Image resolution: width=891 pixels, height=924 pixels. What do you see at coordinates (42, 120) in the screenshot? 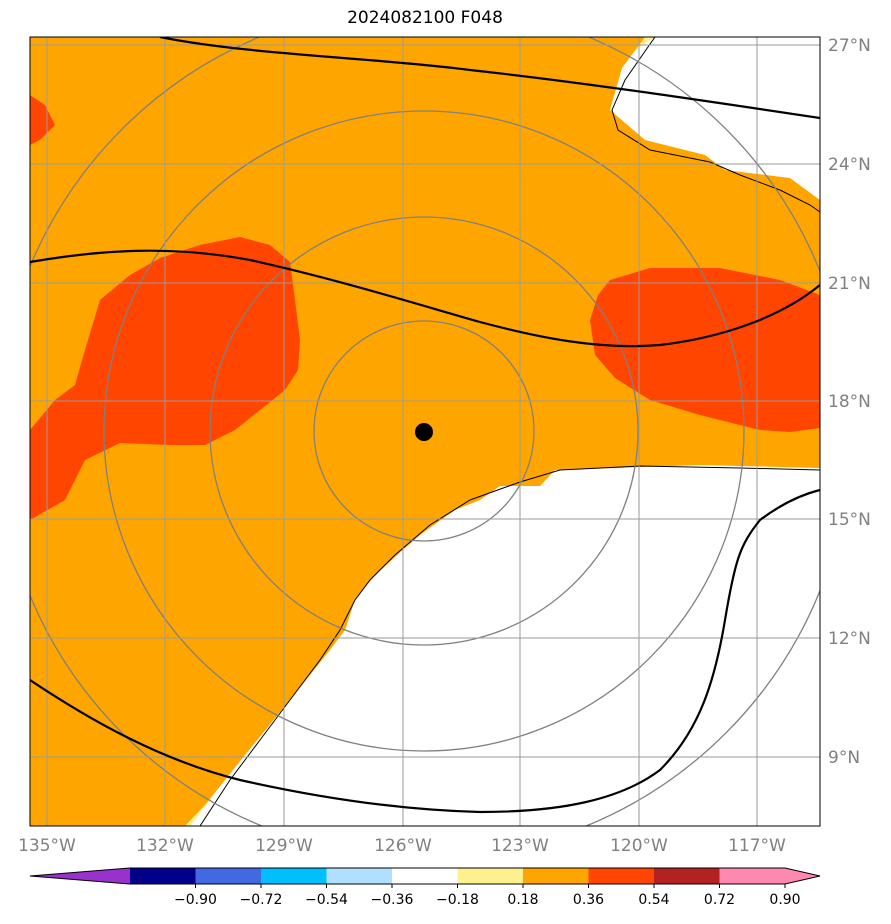
I see `red-blob-edge` at bounding box center [42, 120].